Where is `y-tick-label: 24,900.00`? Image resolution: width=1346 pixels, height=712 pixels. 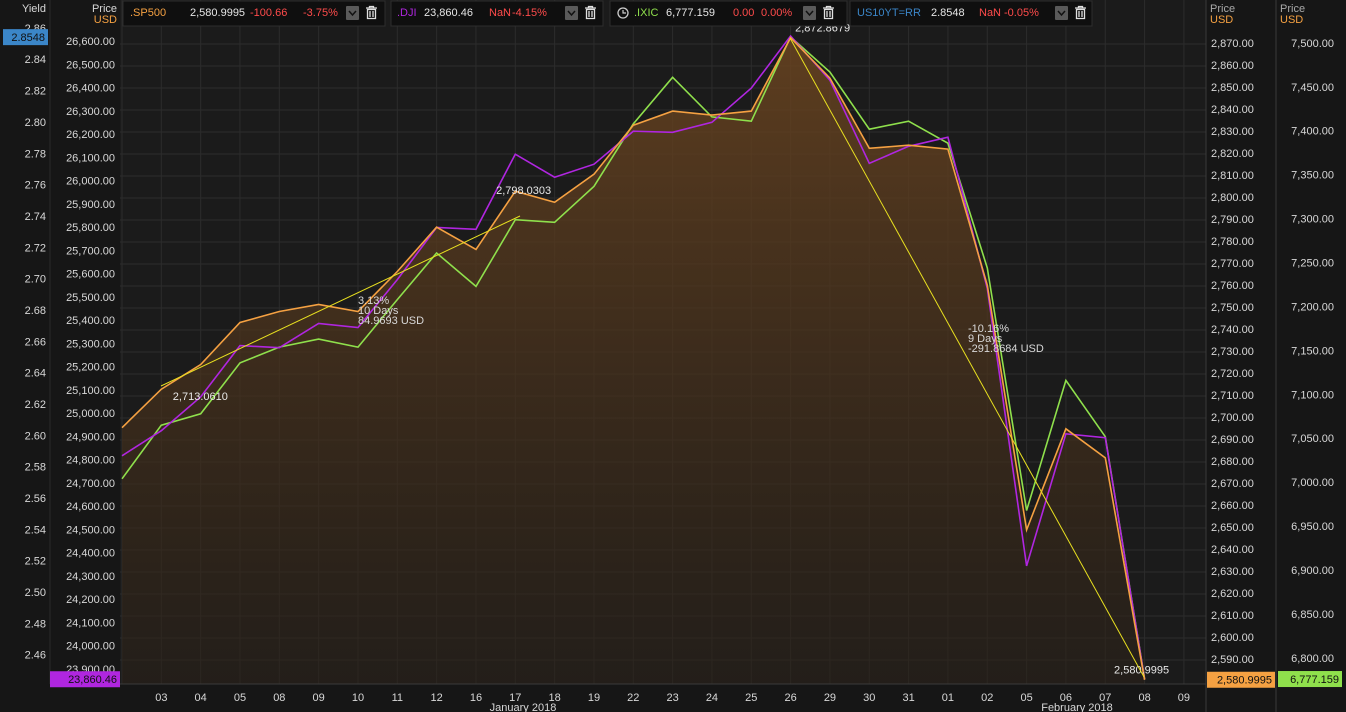 y-tick-label: 24,900.00 is located at coordinates (90, 437).